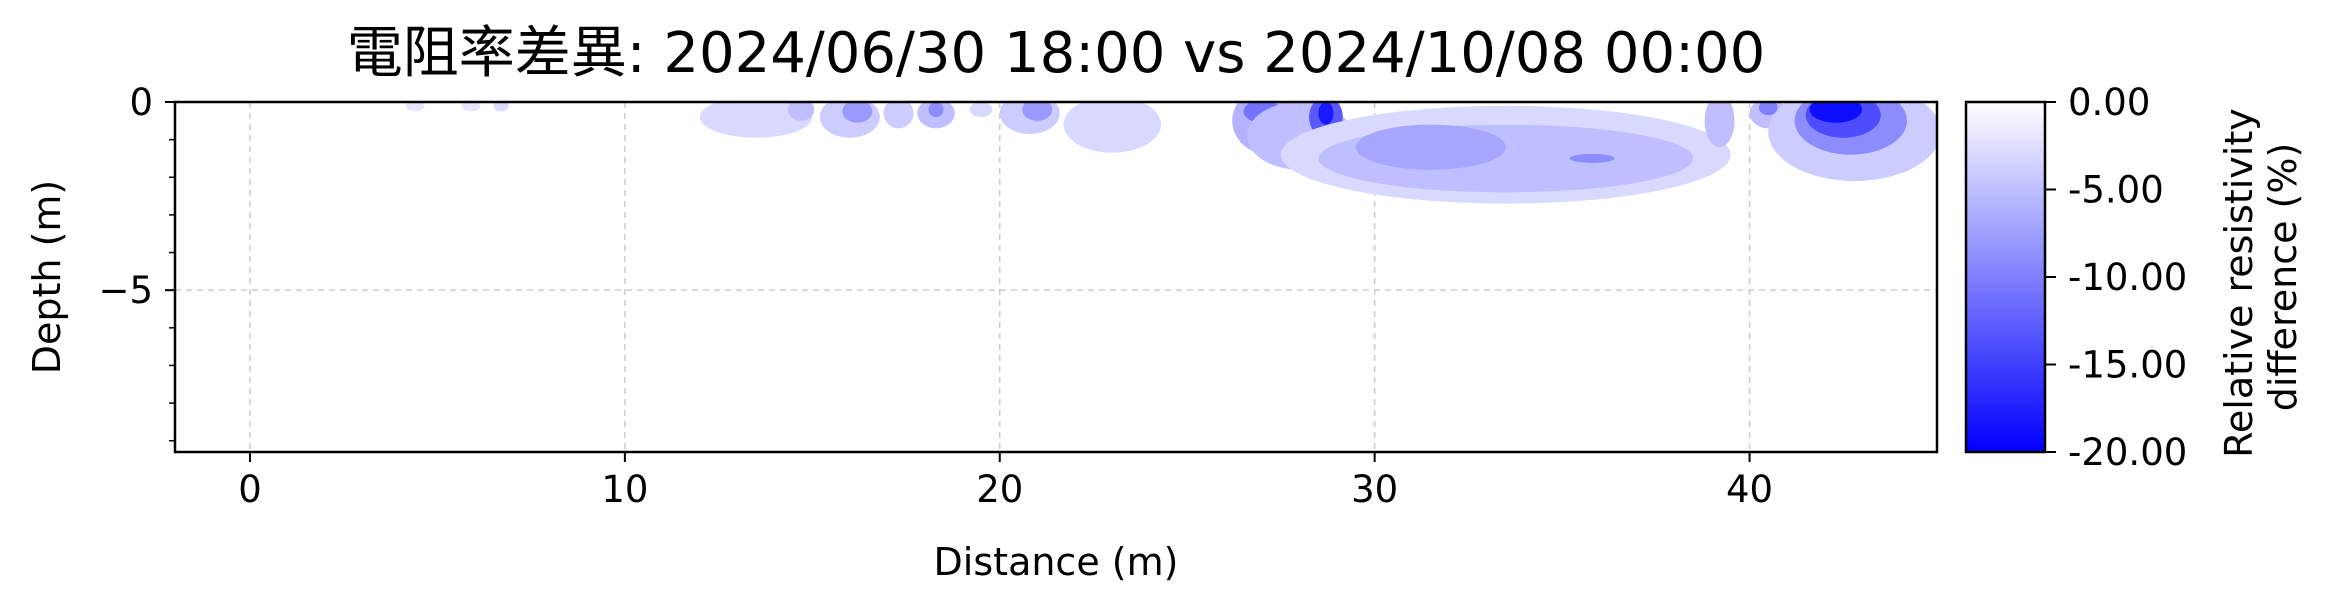  I want to click on colorbar-label-line-2: difference (%), so click(2283, 277).